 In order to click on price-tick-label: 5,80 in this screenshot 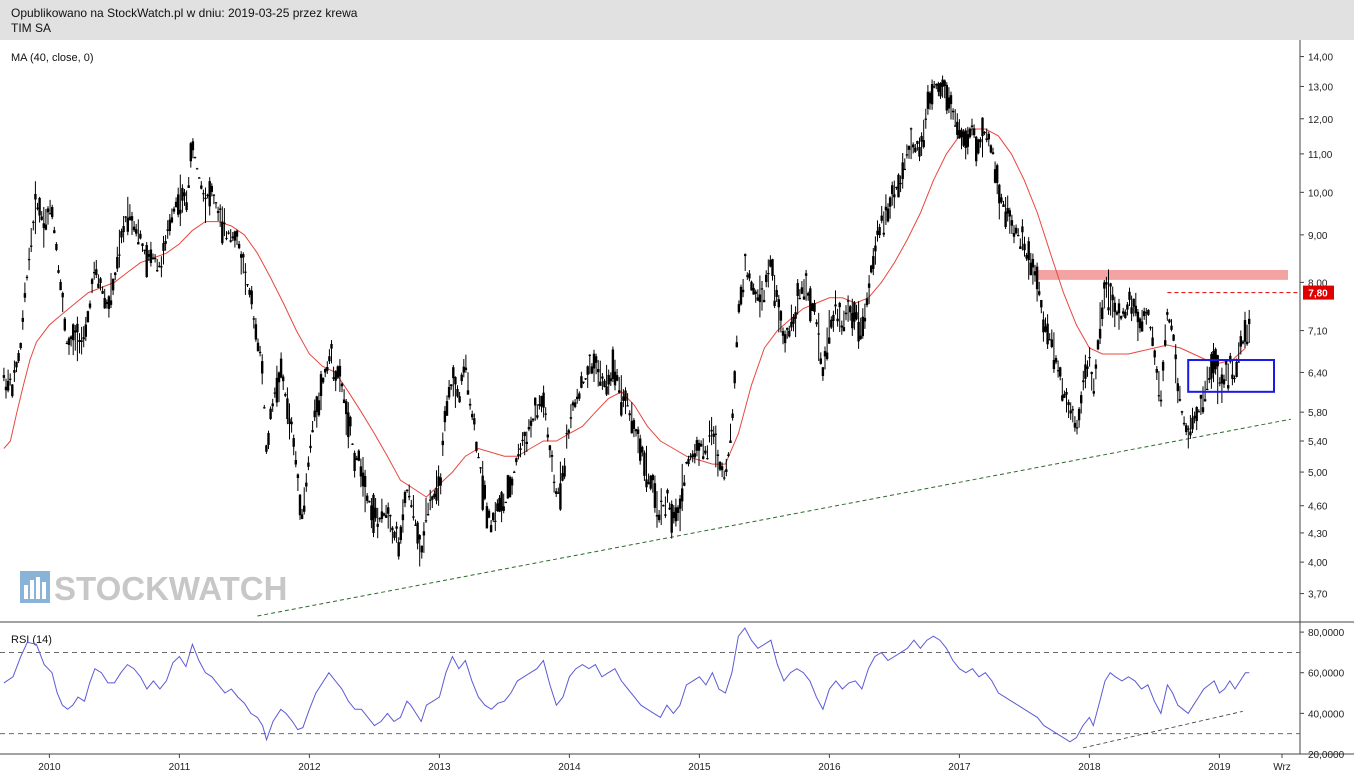, I will do `click(1318, 413)`.